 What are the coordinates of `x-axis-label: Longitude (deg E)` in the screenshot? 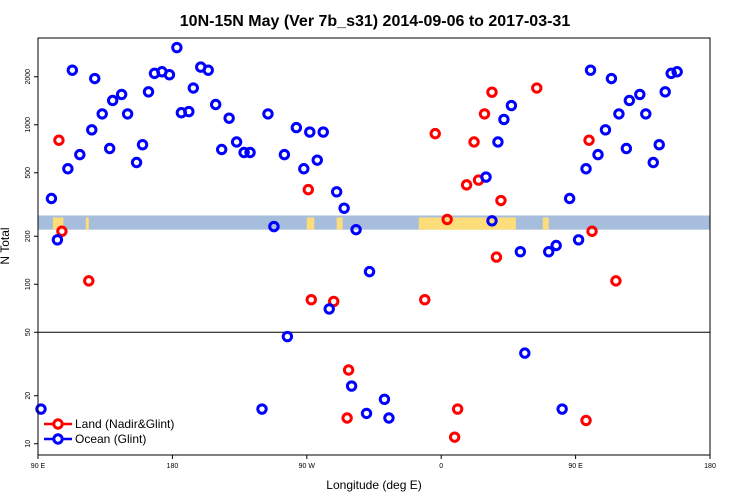 It's located at (373, 485).